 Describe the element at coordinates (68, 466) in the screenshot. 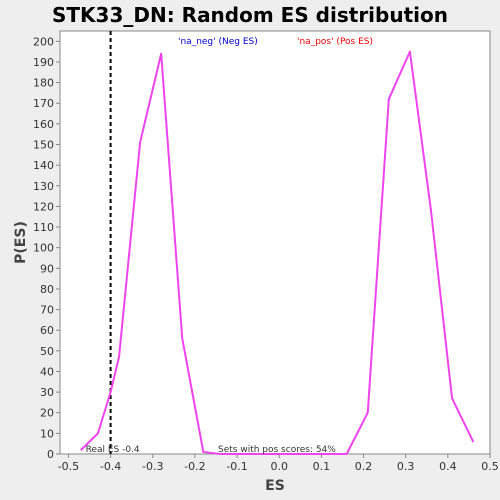

I see `x-tick-label: -0.5` at that location.